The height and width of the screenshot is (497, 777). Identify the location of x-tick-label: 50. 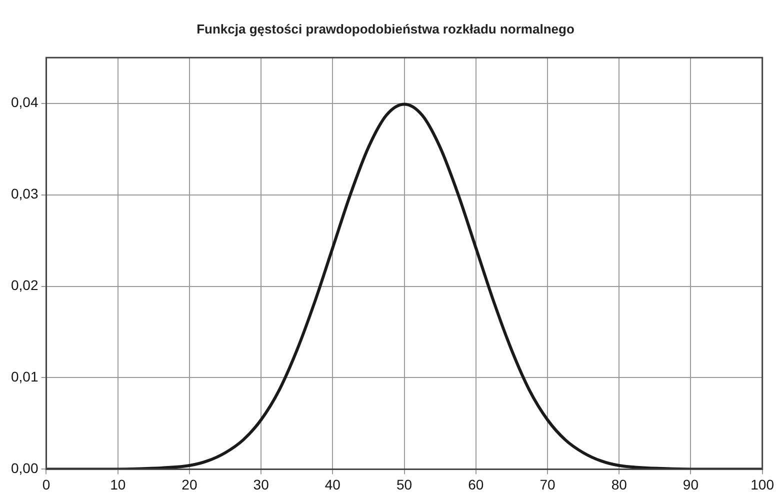
(404, 484).